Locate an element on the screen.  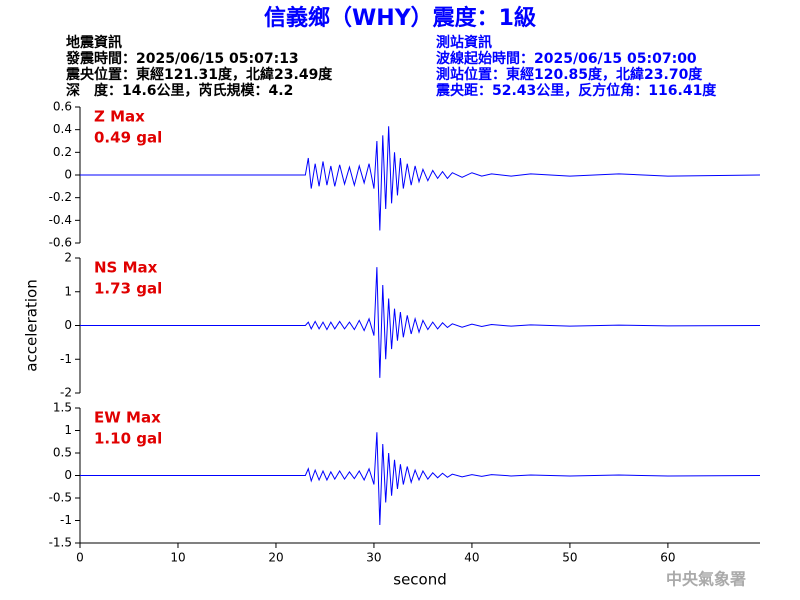
info-line: 測站資訊 is located at coordinates (464, 42).